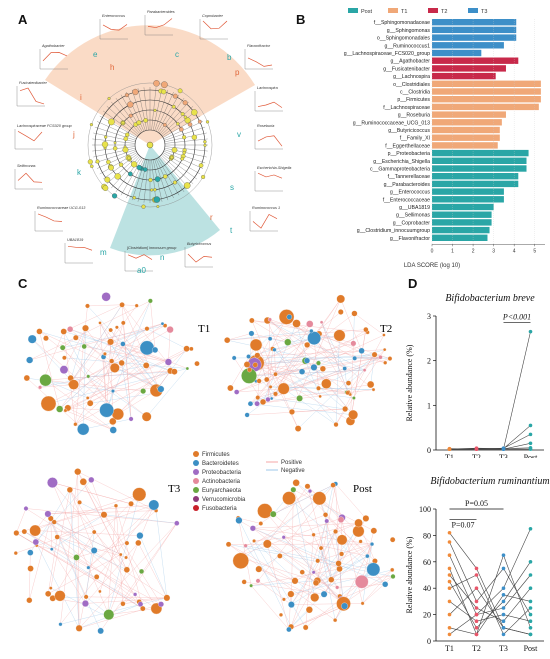  I want to click on network-t2, so click(308, 363).